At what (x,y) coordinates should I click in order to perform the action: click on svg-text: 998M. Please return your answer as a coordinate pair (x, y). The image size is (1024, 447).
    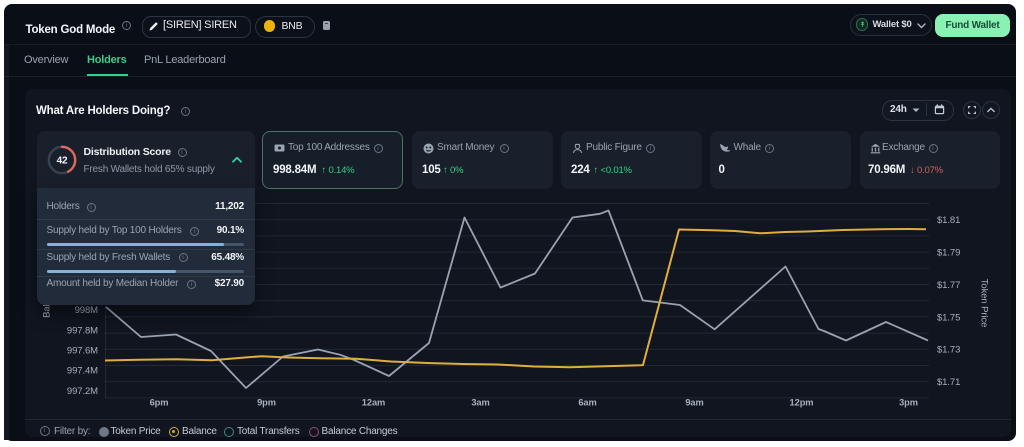
    Looking at the image, I should click on (87, 310).